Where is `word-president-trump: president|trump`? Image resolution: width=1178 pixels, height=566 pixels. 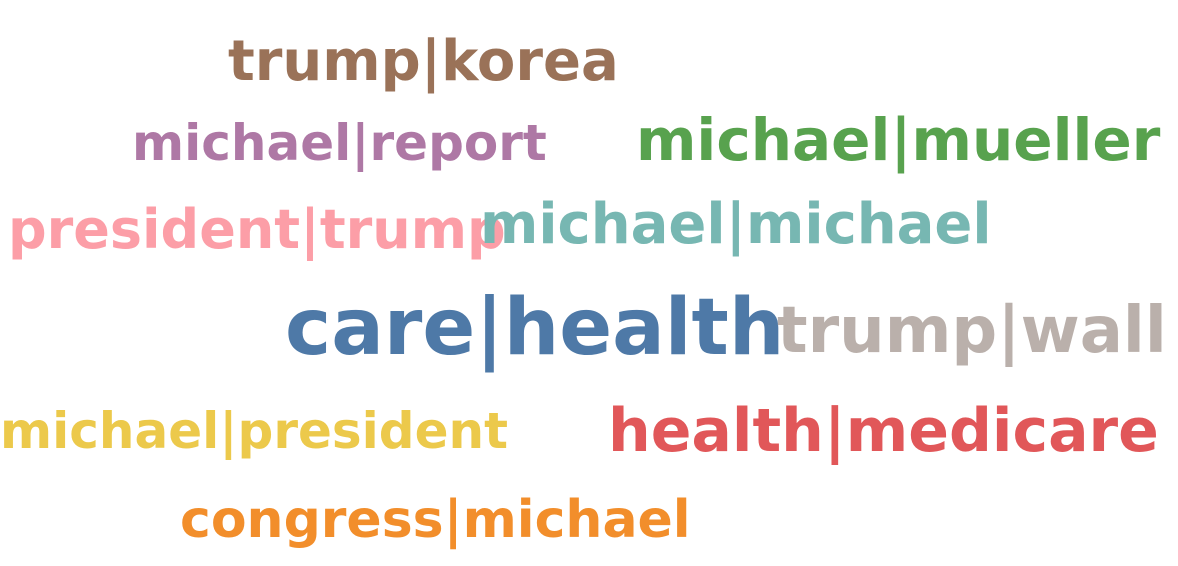
word-president-trump: president|trump is located at coordinates (257, 229).